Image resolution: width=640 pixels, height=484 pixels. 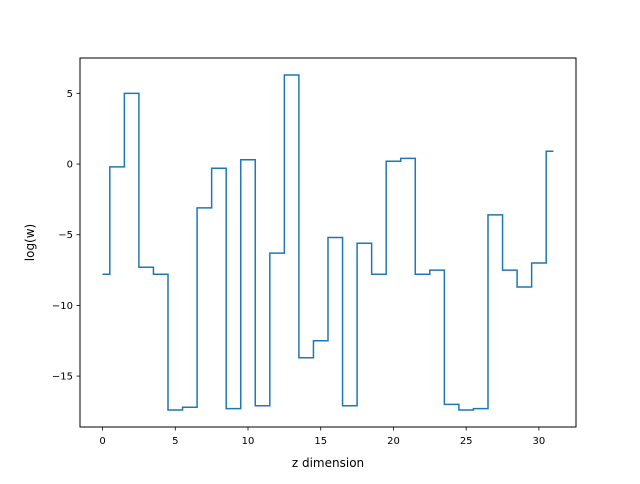 I want to click on y-tick-label: −5, so click(x=65, y=235).